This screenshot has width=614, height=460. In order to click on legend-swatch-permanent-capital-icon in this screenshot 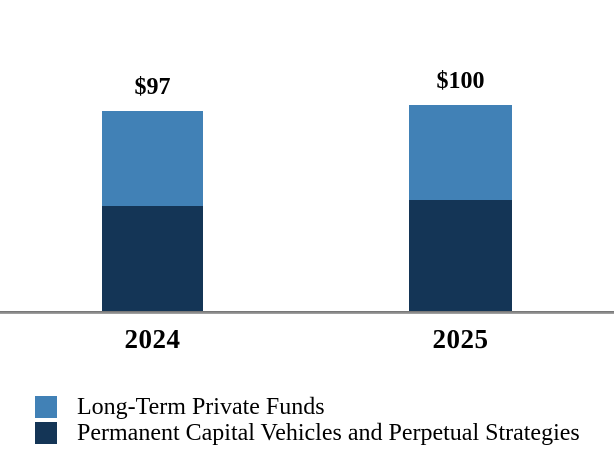, I will do `click(46, 433)`.